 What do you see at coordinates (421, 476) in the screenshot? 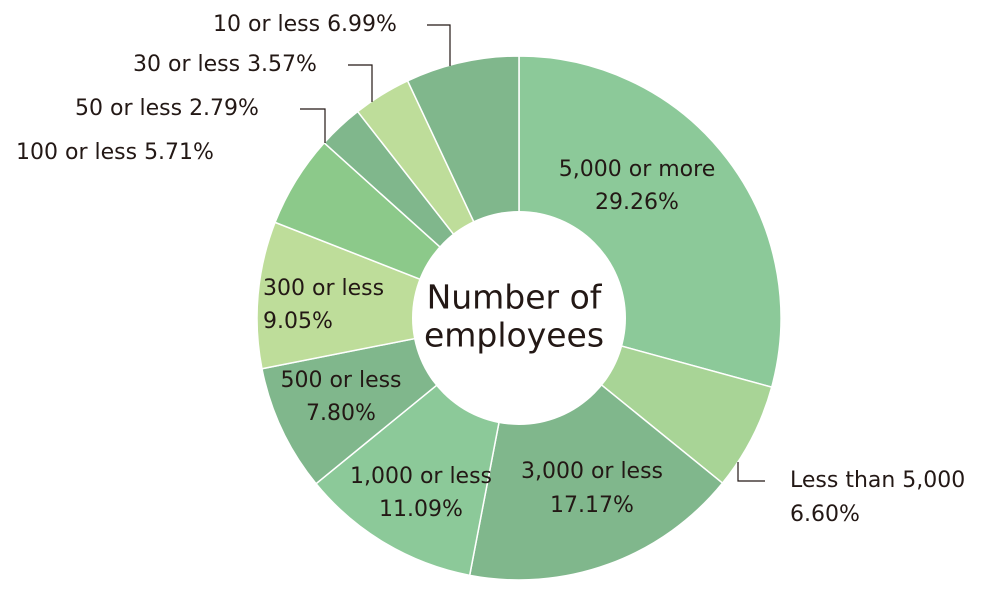
I see `slice-label: 1,000 or less` at bounding box center [421, 476].